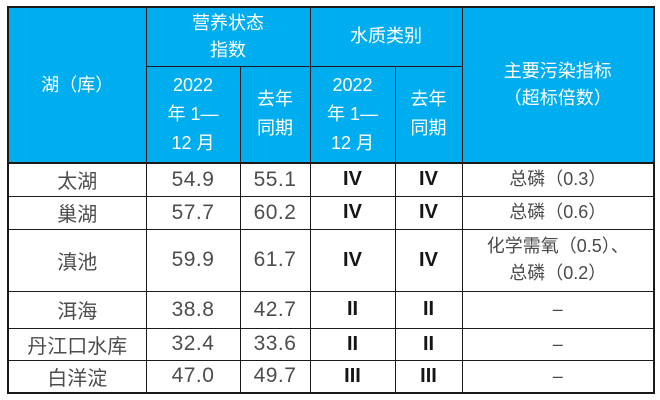 This screenshot has height=400, width=660. I want to click on pollution-indicators: 总磷（0.6）, so click(558, 212).